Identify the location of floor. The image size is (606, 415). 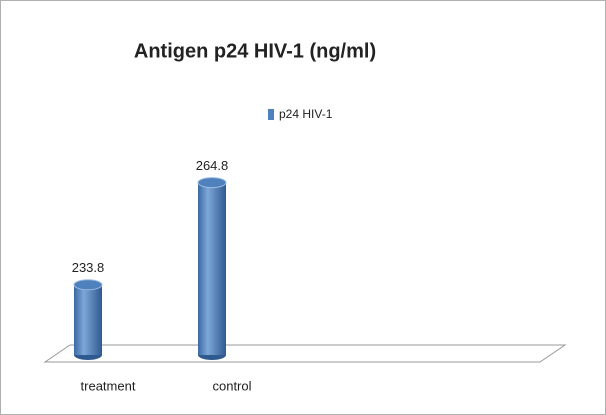
(305, 353).